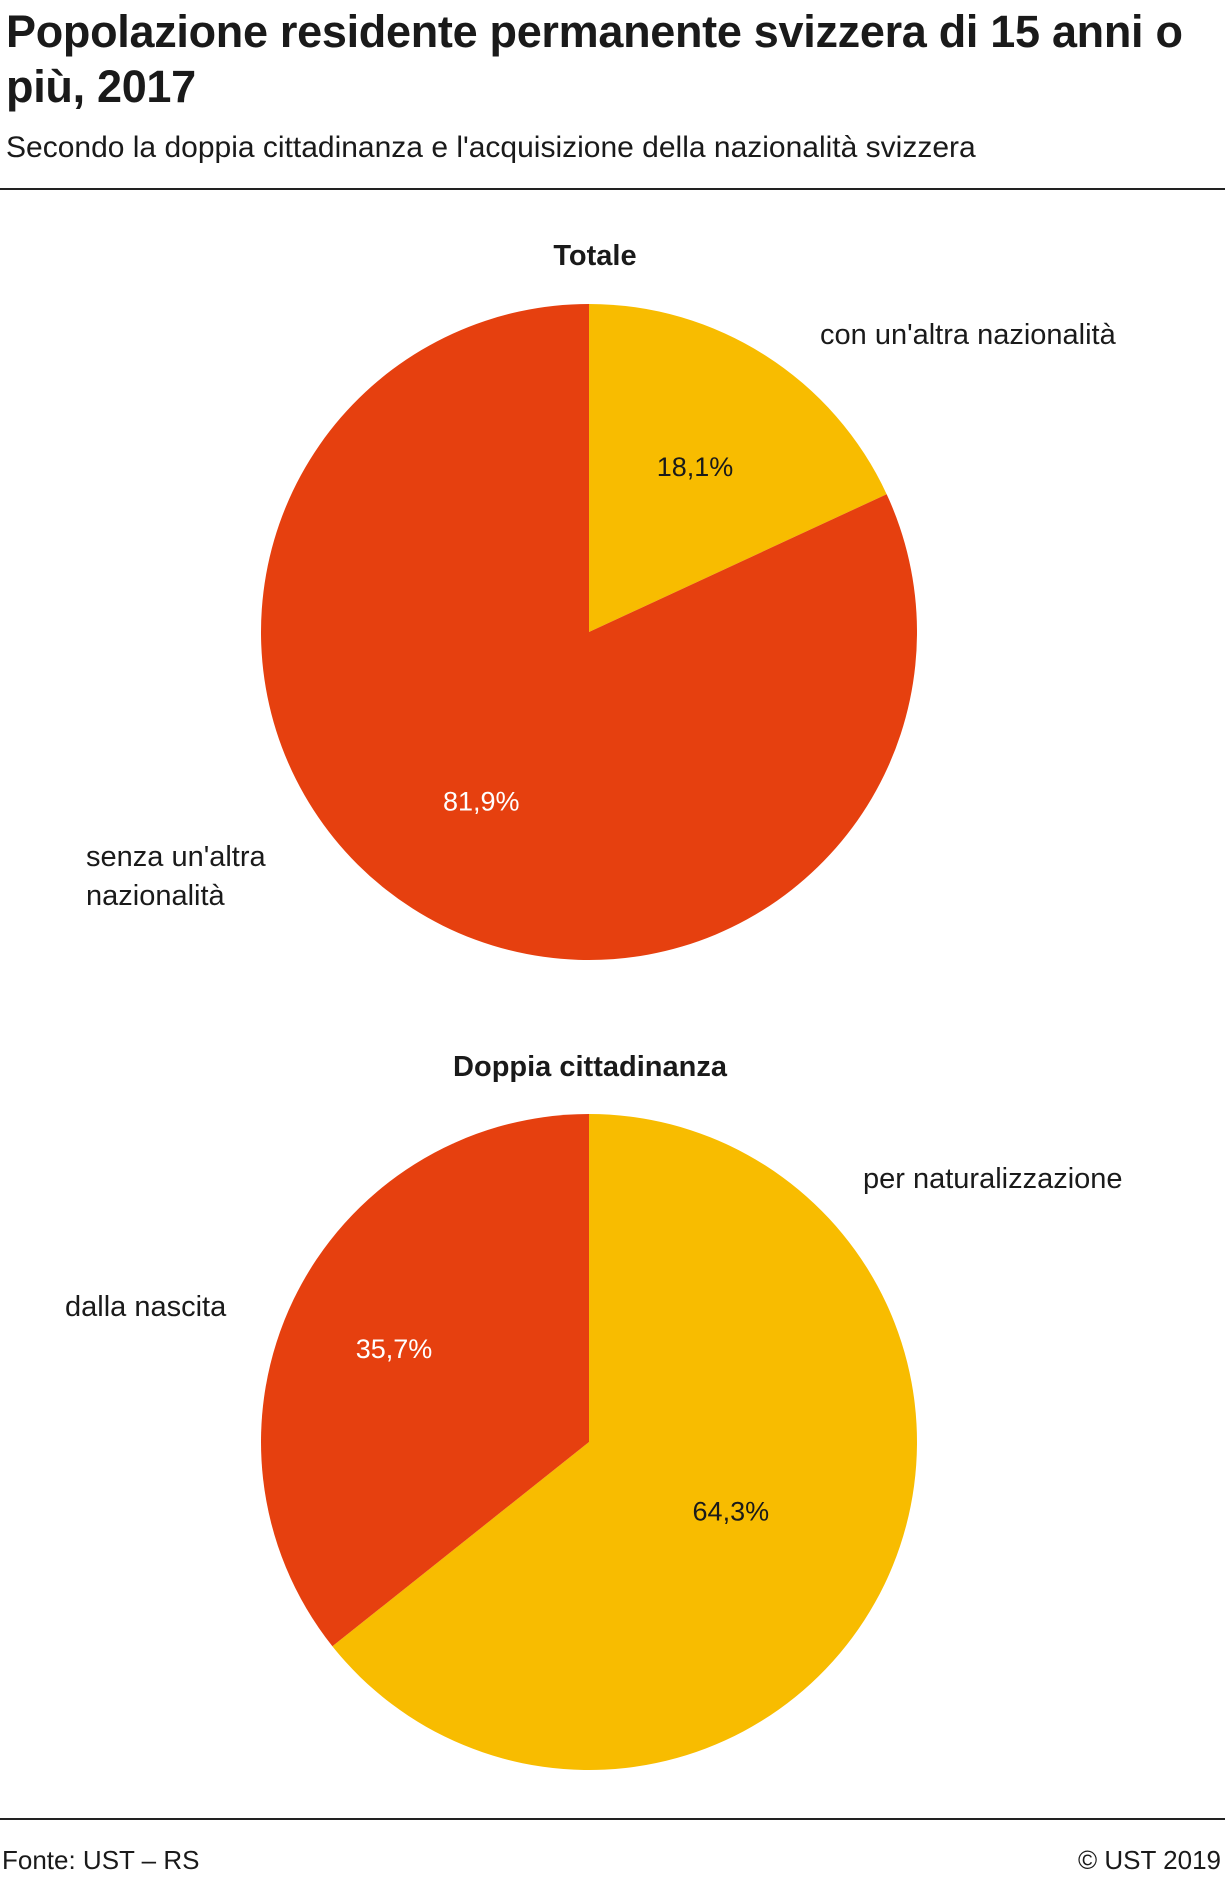 Image resolution: width=1225 pixels, height=1880 pixels. Describe the element at coordinates (424, 1380) in the screenshot. I see `slice-dalla-nascita` at that location.